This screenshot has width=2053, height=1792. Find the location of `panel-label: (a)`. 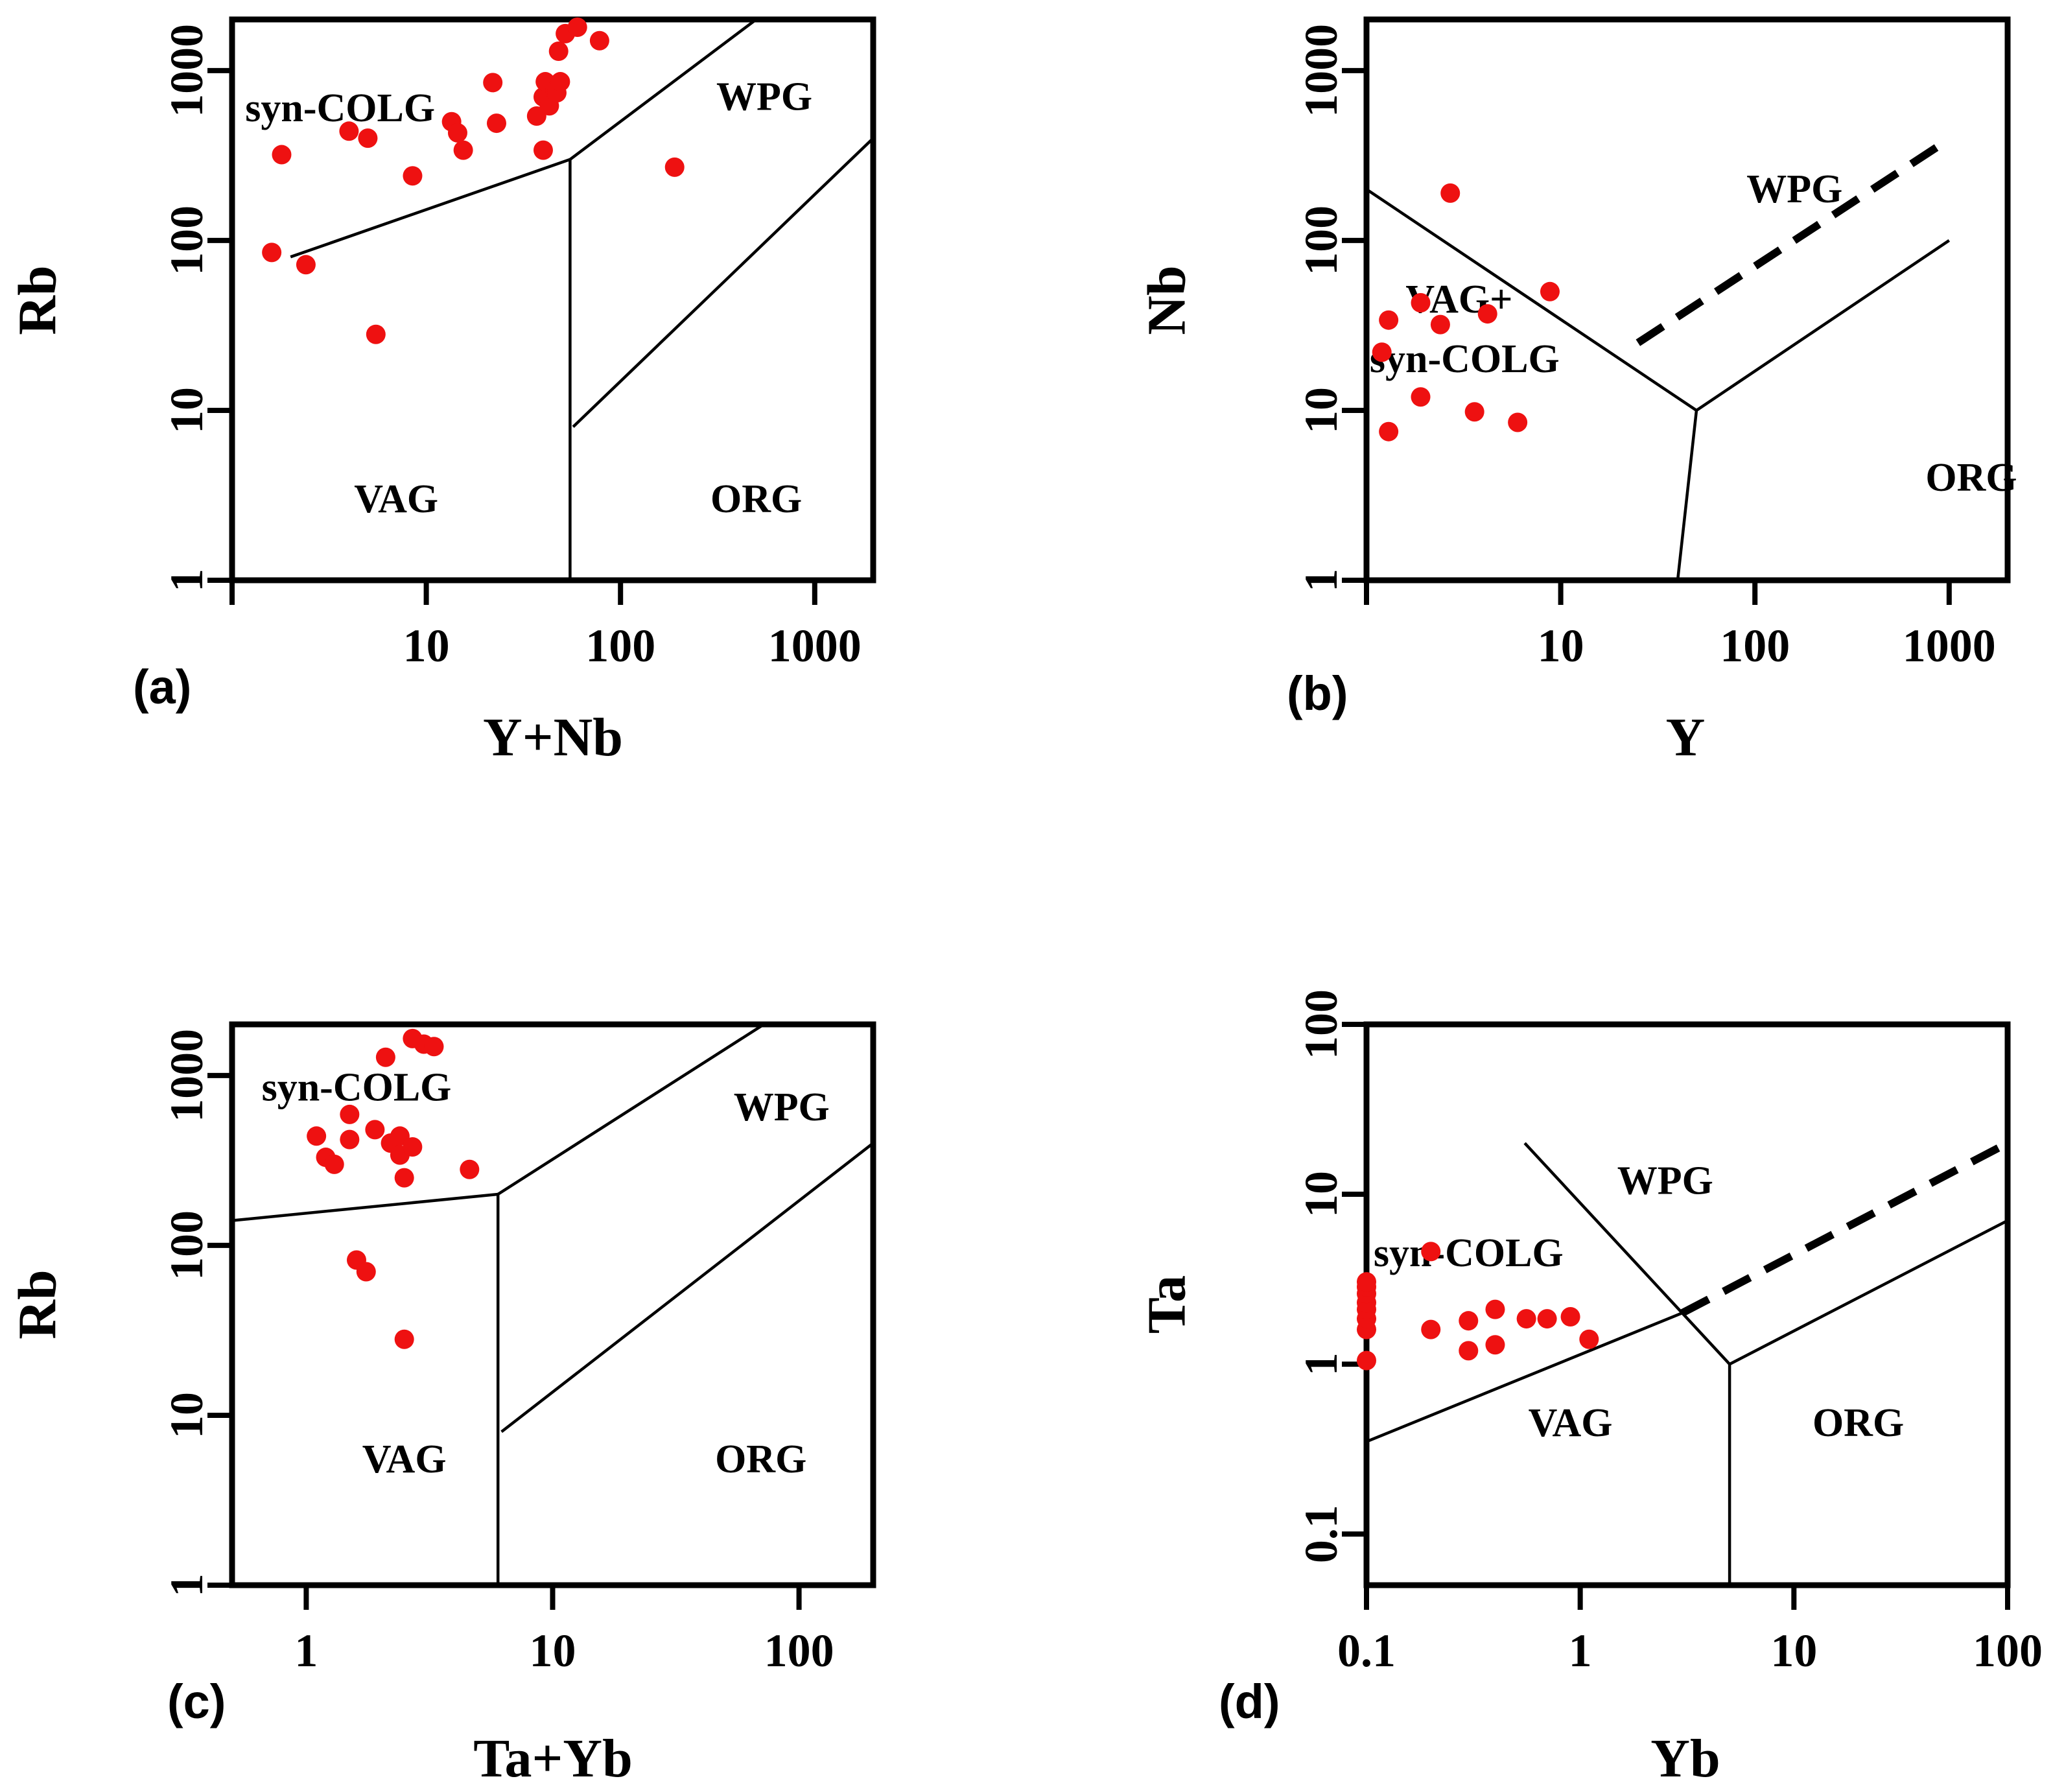

panel-label: (a) is located at coordinates (162, 687).